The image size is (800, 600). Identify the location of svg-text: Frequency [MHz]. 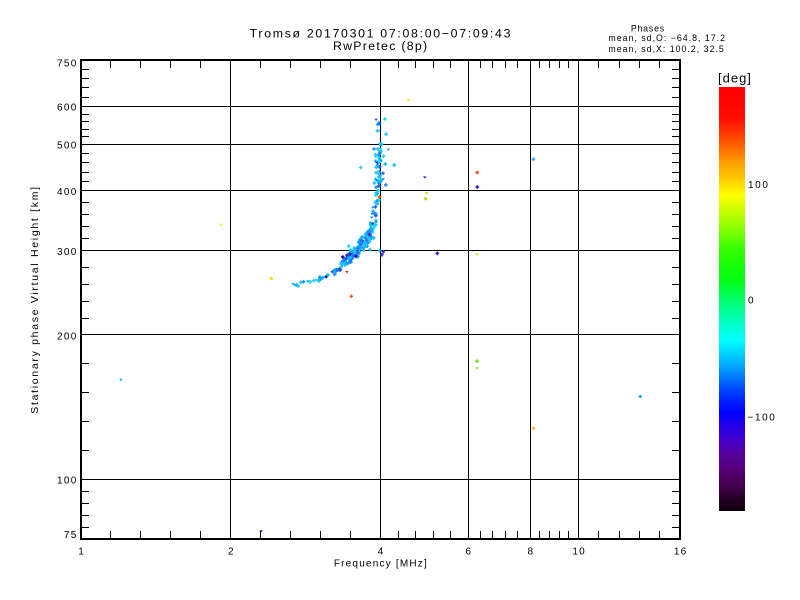
(381, 564).